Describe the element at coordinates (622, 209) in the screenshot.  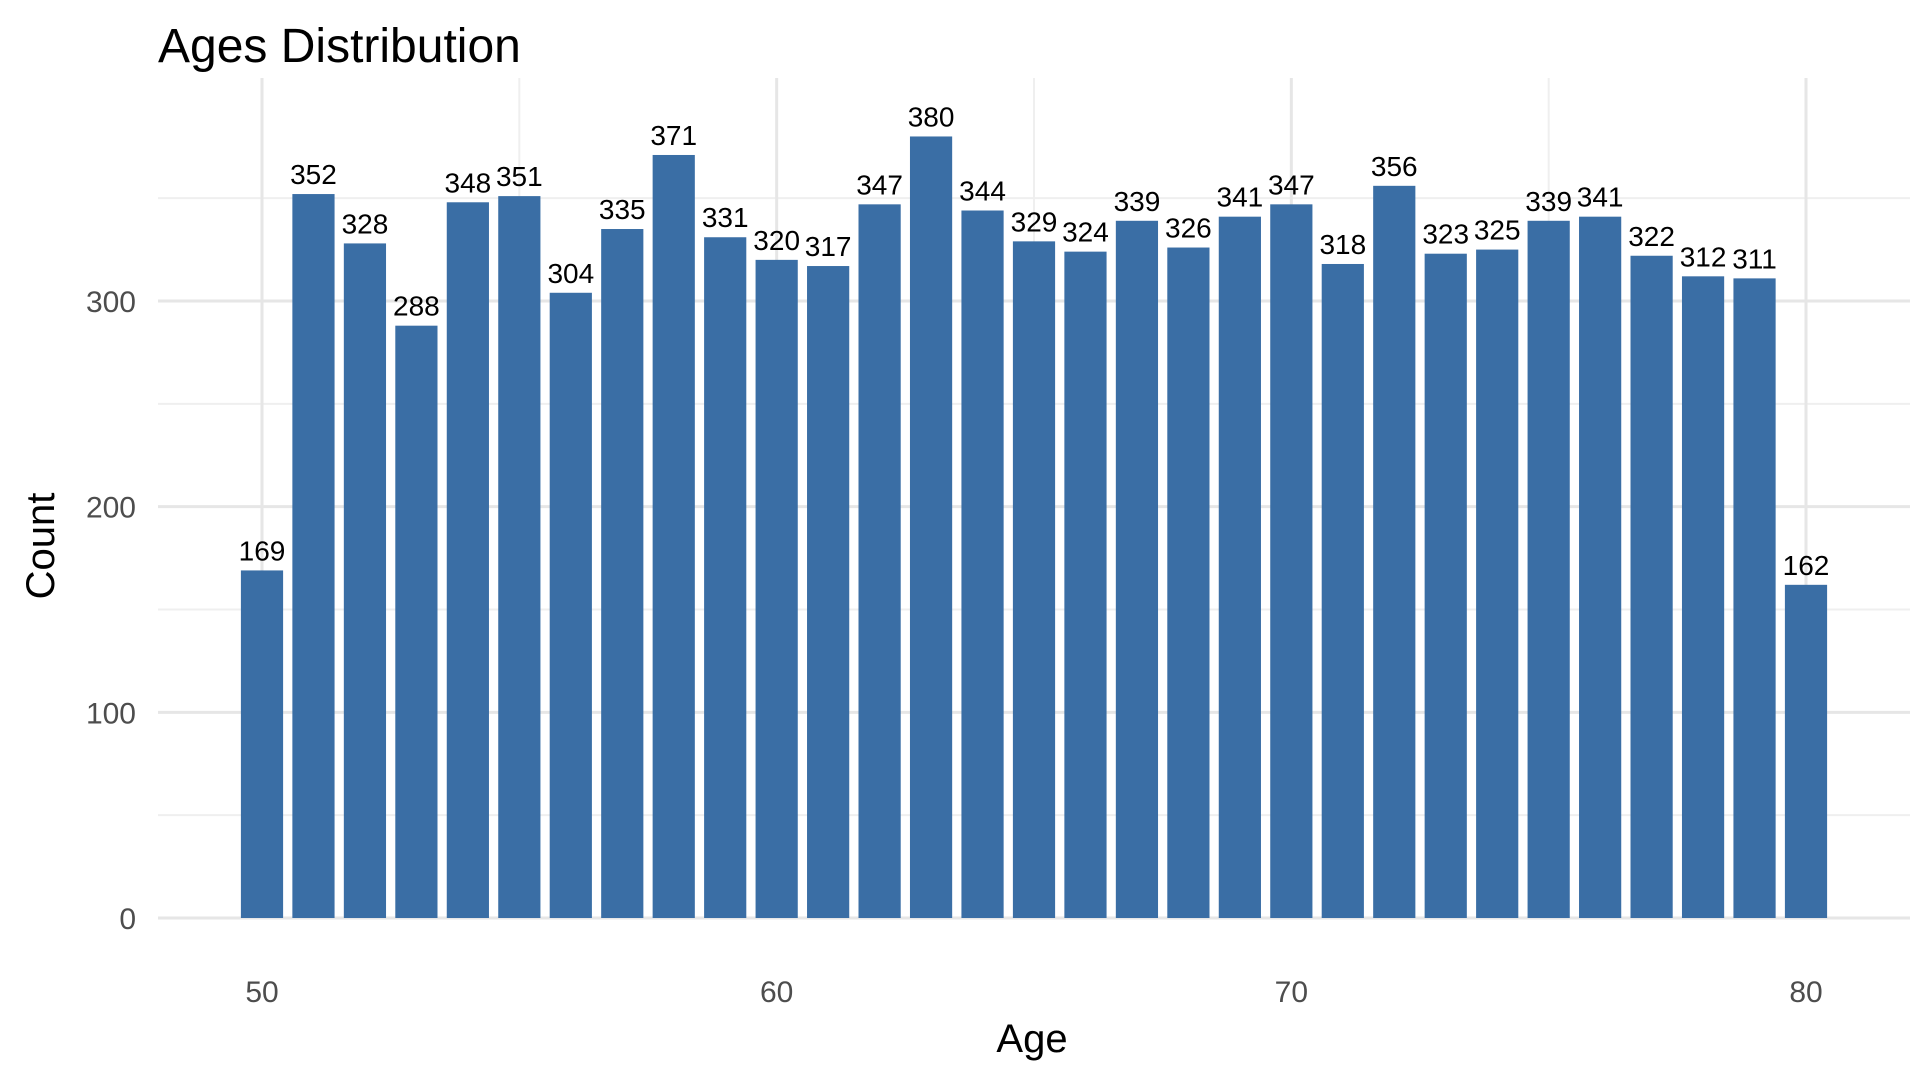
I see `bar-value-label: 335` at that location.